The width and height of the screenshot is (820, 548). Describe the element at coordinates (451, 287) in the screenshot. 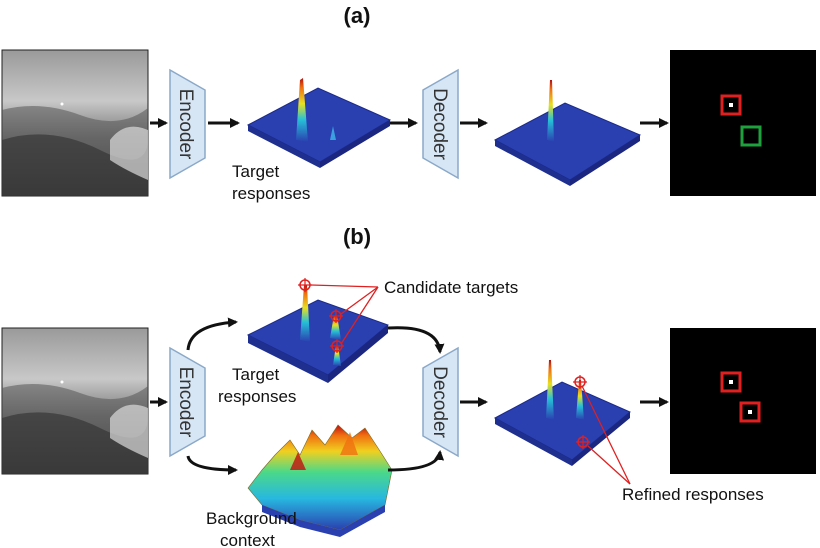

I see `candidate-targets-caption: Candidate targets` at that location.